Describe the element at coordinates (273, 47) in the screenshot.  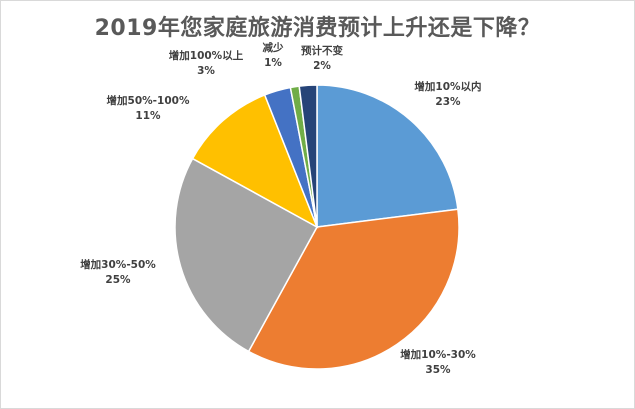
I see `slice-category-label: 减少` at that location.